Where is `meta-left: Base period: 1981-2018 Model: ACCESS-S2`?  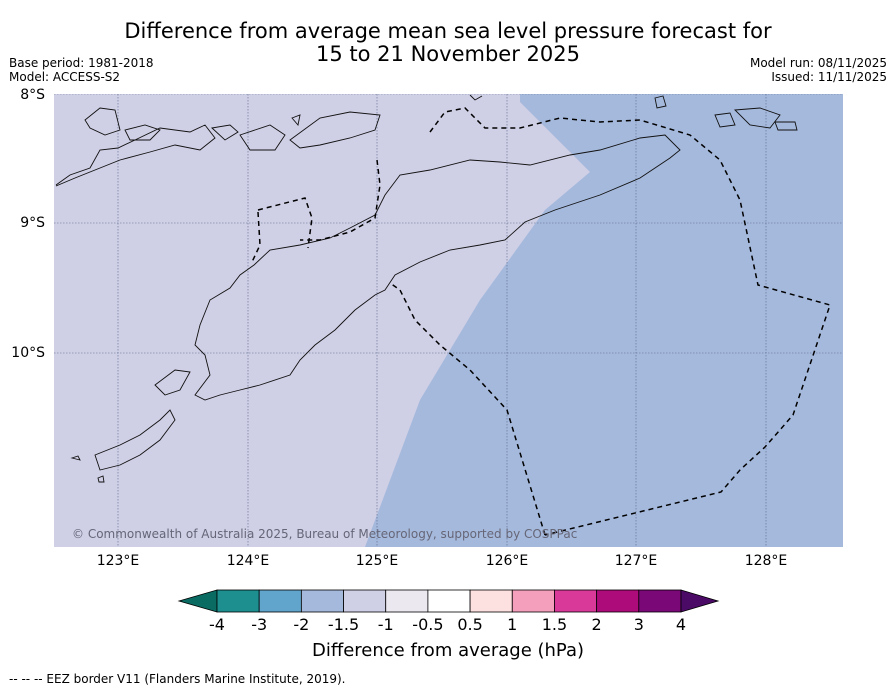 meta-left: Base period: 1981-2018 Model: ACCESS-S2 is located at coordinates (81, 70).